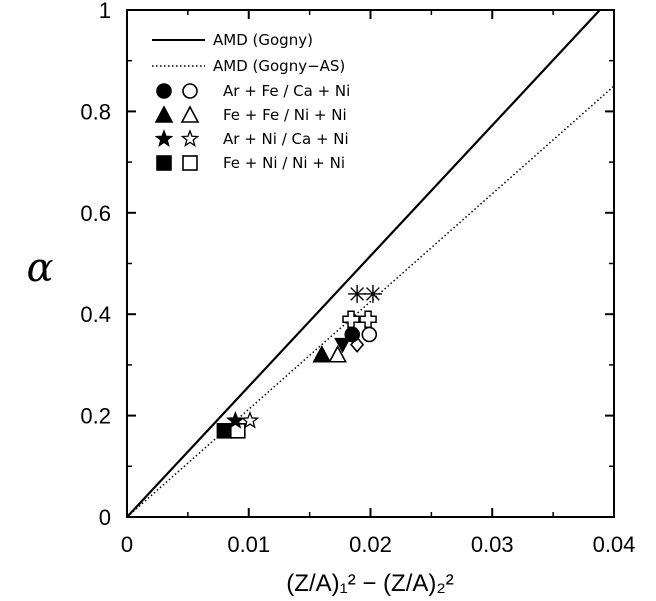  What do you see at coordinates (164, 114) in the screenshot?
I see `legend-marker-triangle-filled` at bounding box center [164, 114].